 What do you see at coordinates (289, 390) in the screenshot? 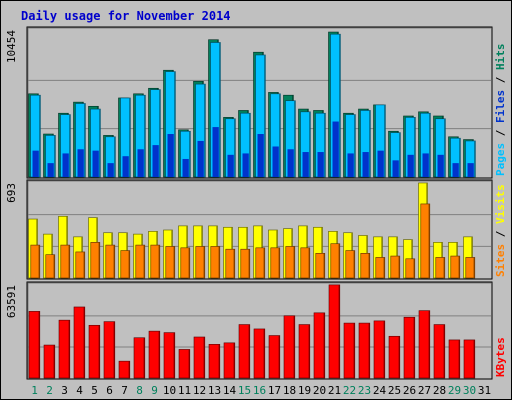
I see `day-label: 18` at bounding box center [289, 390].